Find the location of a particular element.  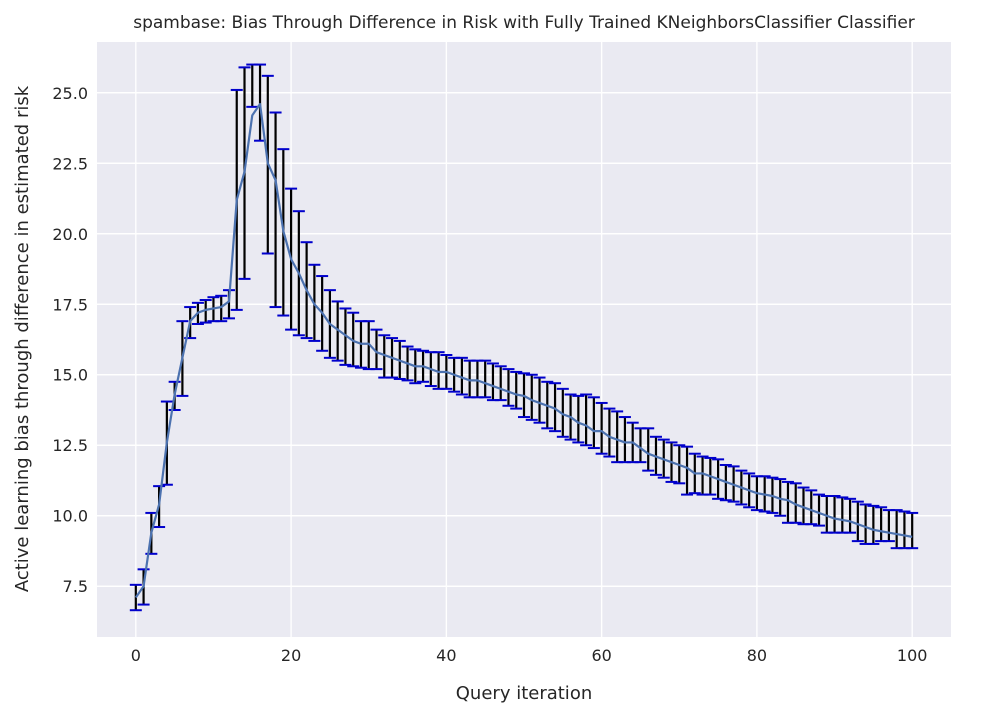

x-tick-label: 60 is located at coordinates (601, 655).